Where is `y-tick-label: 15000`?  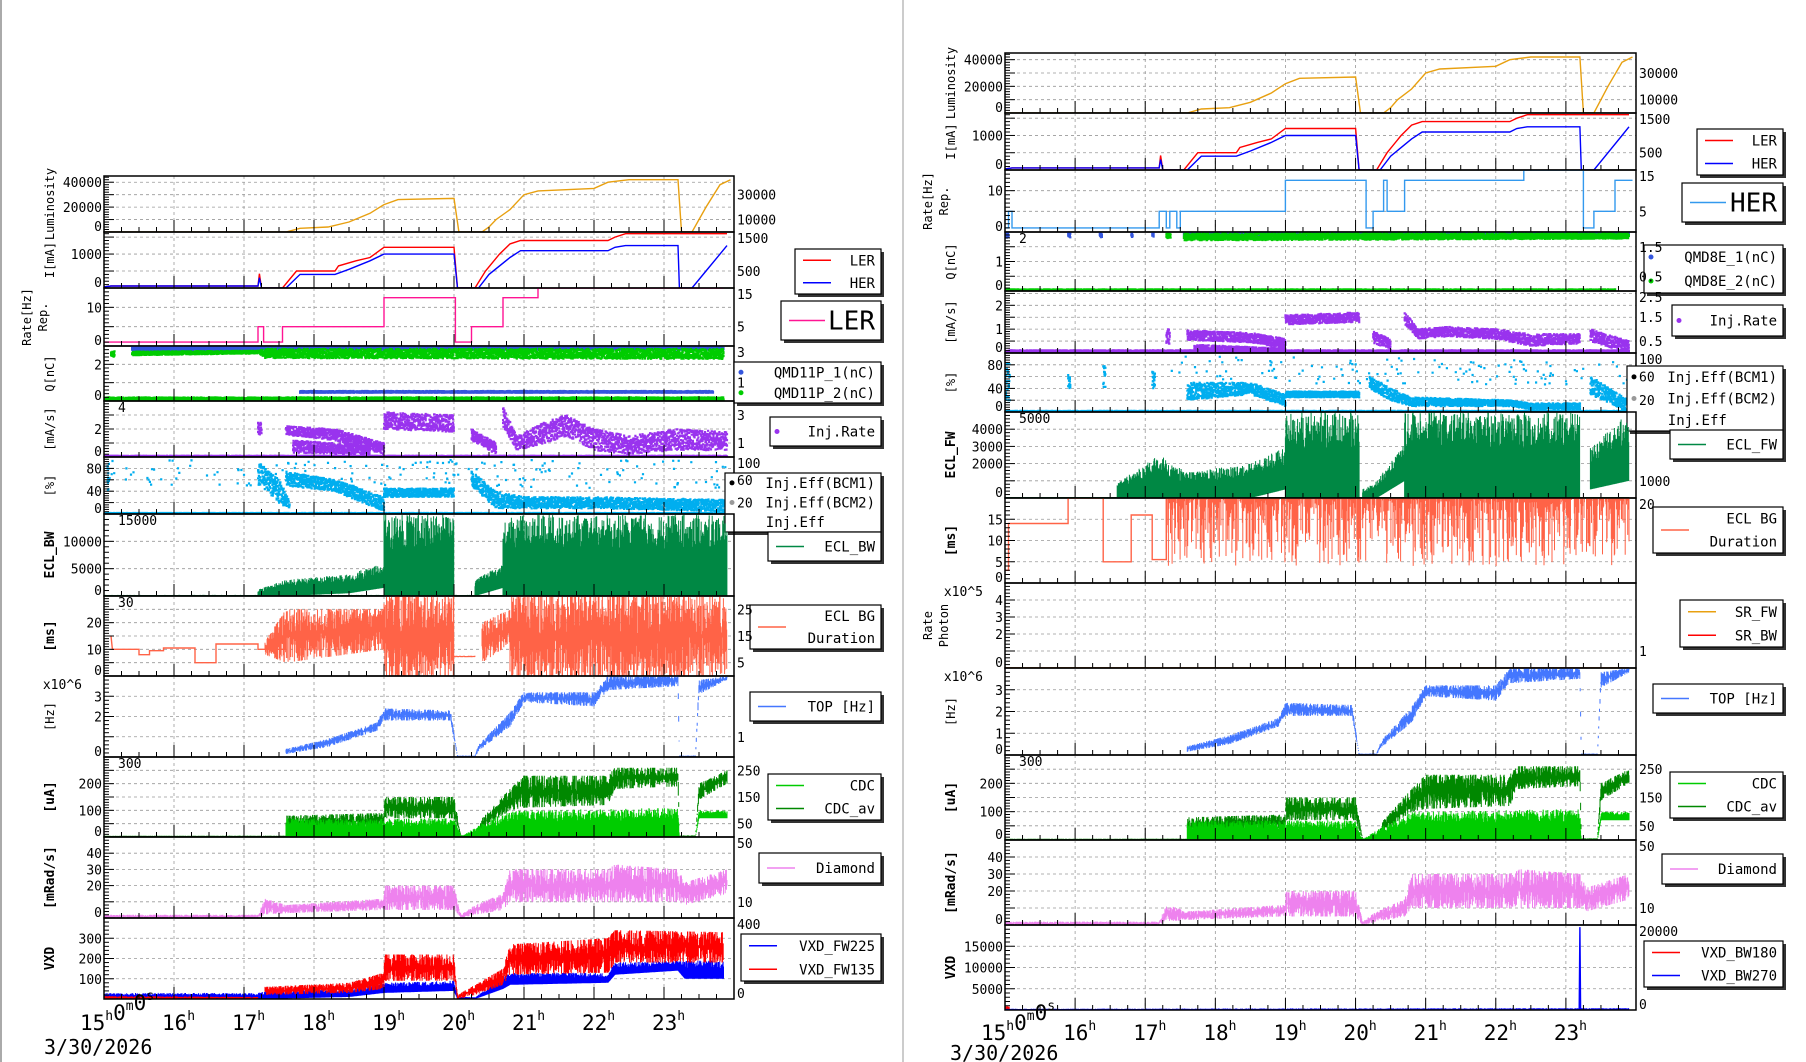
y-tick-label: 15000 is located at coordinates (983, 947).